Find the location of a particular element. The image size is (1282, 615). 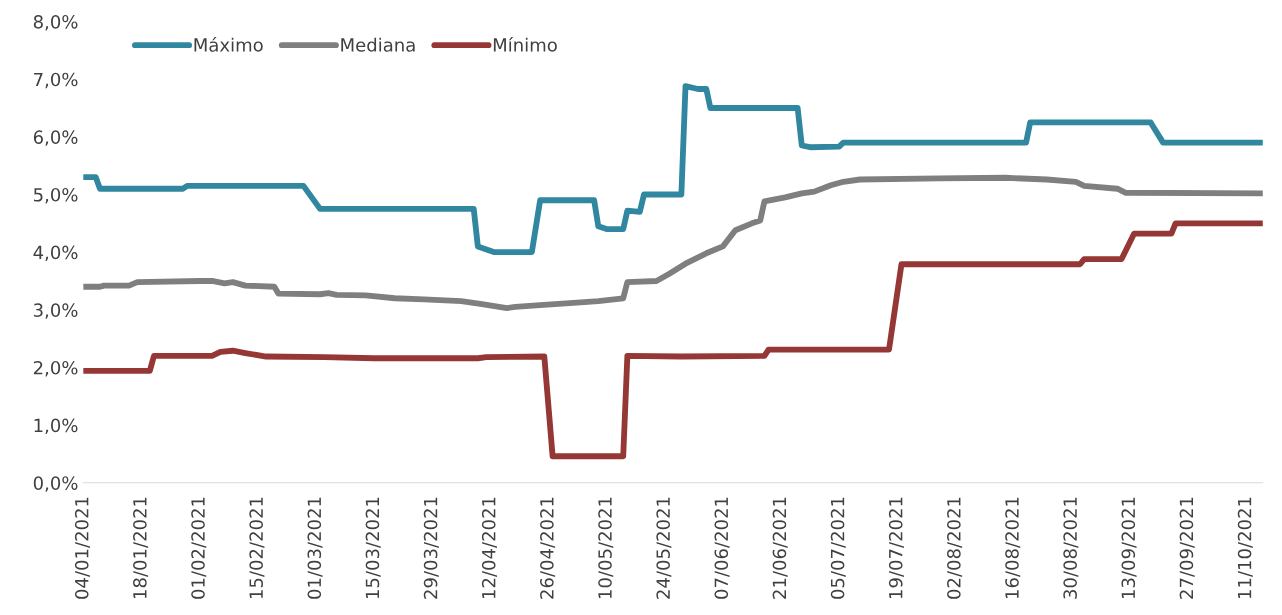

x-tick-label: 07/06/2021 is located at coordinates (722, 548).